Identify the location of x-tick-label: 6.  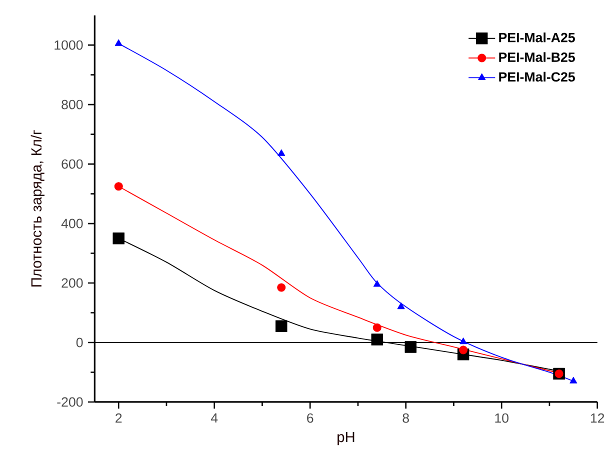
(310, 418).